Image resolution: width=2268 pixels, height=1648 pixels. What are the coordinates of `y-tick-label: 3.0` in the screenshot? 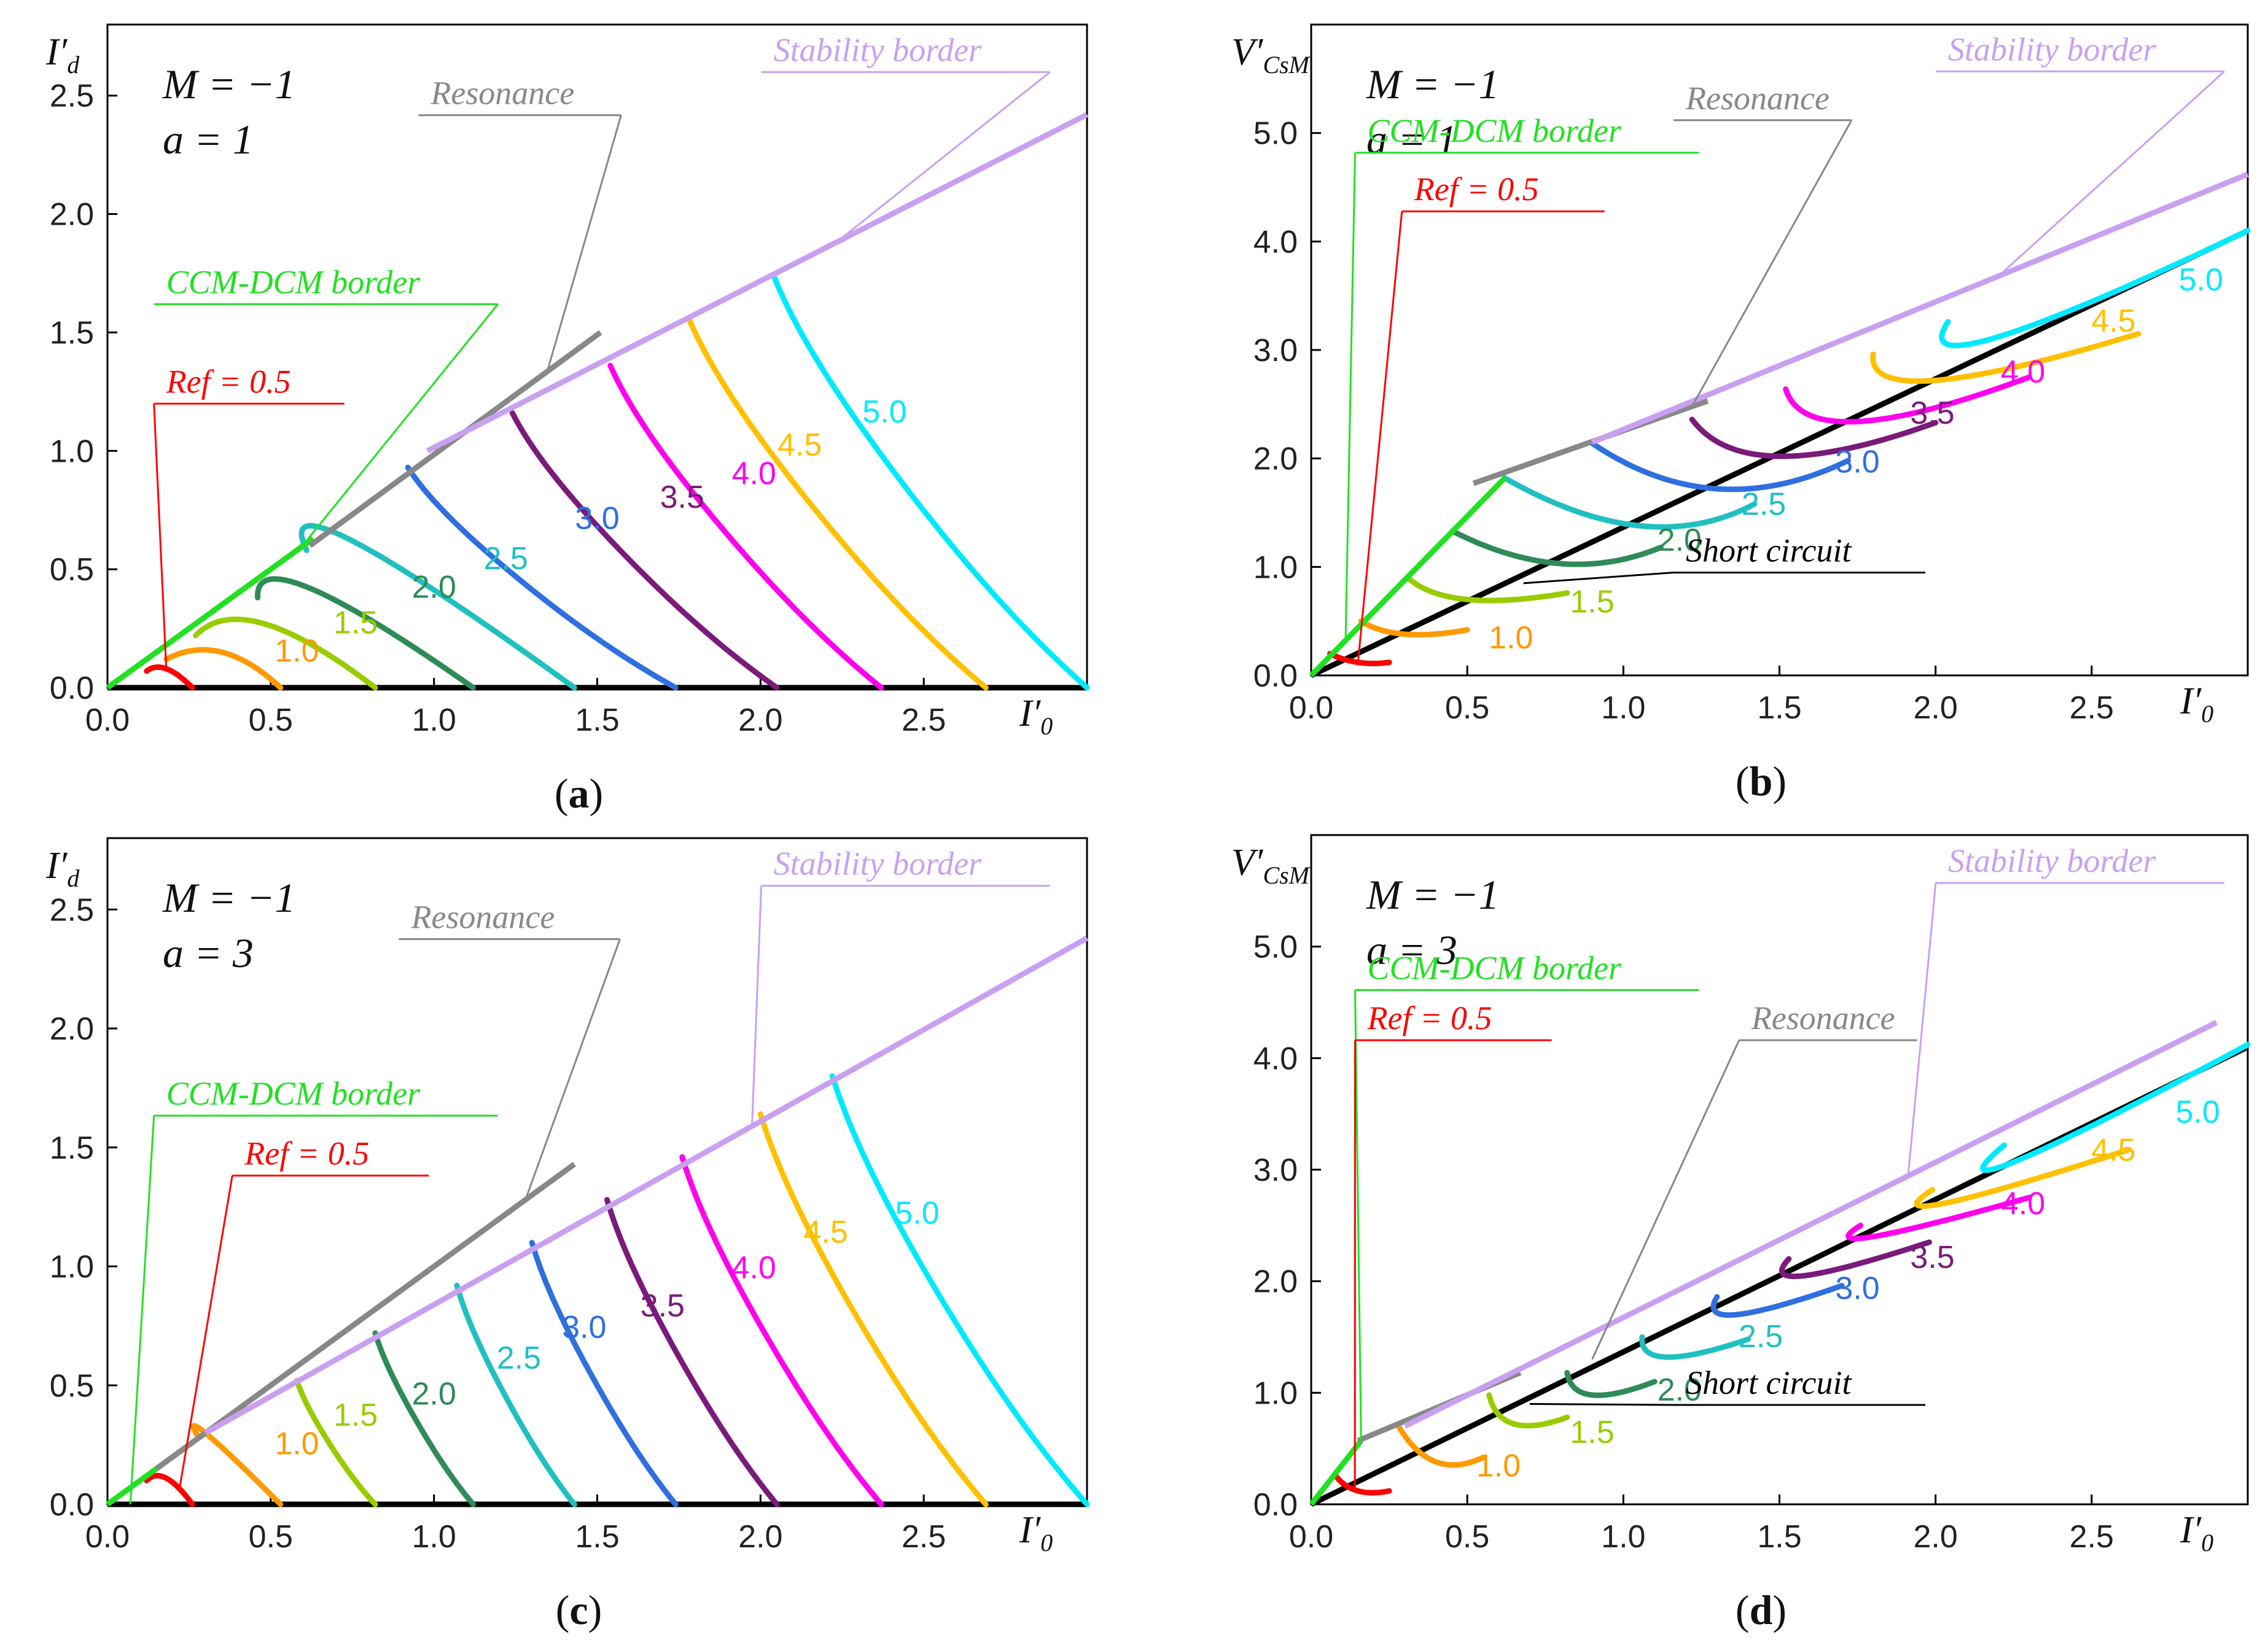 It's located at (1275, 1170).